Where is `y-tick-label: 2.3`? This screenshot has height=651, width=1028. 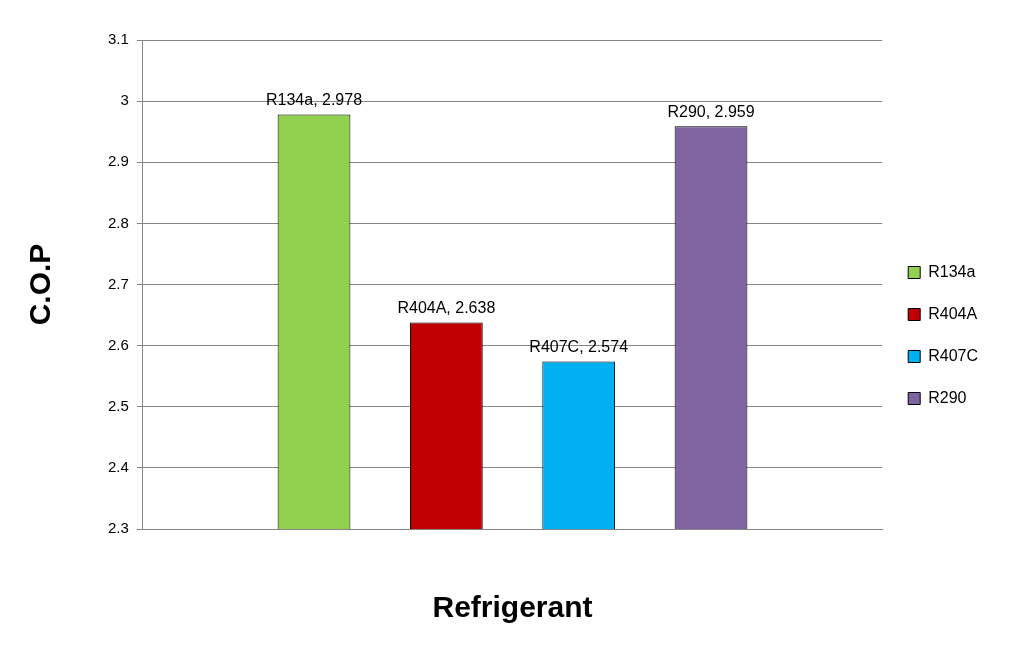
y-tick-label: 2.3 is located at coordinates (118, 528).